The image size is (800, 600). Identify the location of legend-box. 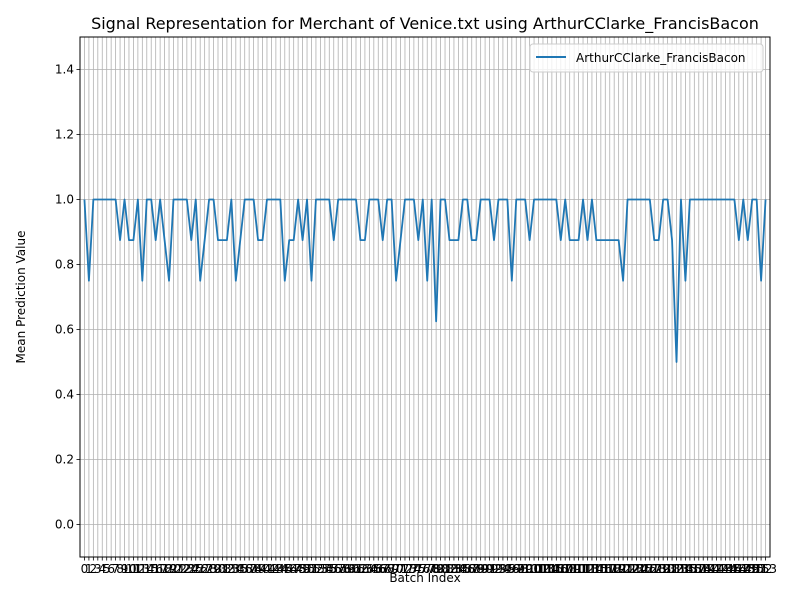
(646, 58).